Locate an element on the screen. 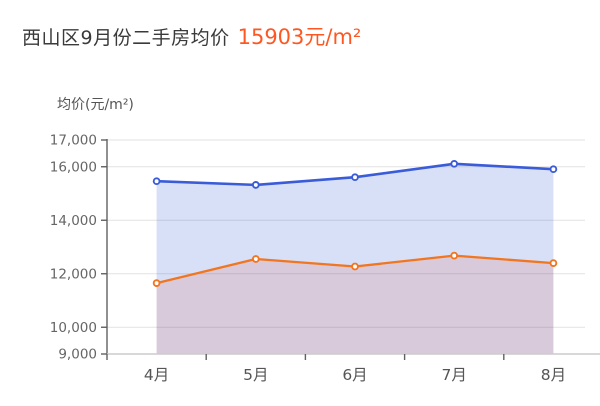 The image size is (600, 406). y-axis-label: 17,000 is located at coordinates (73, 141).